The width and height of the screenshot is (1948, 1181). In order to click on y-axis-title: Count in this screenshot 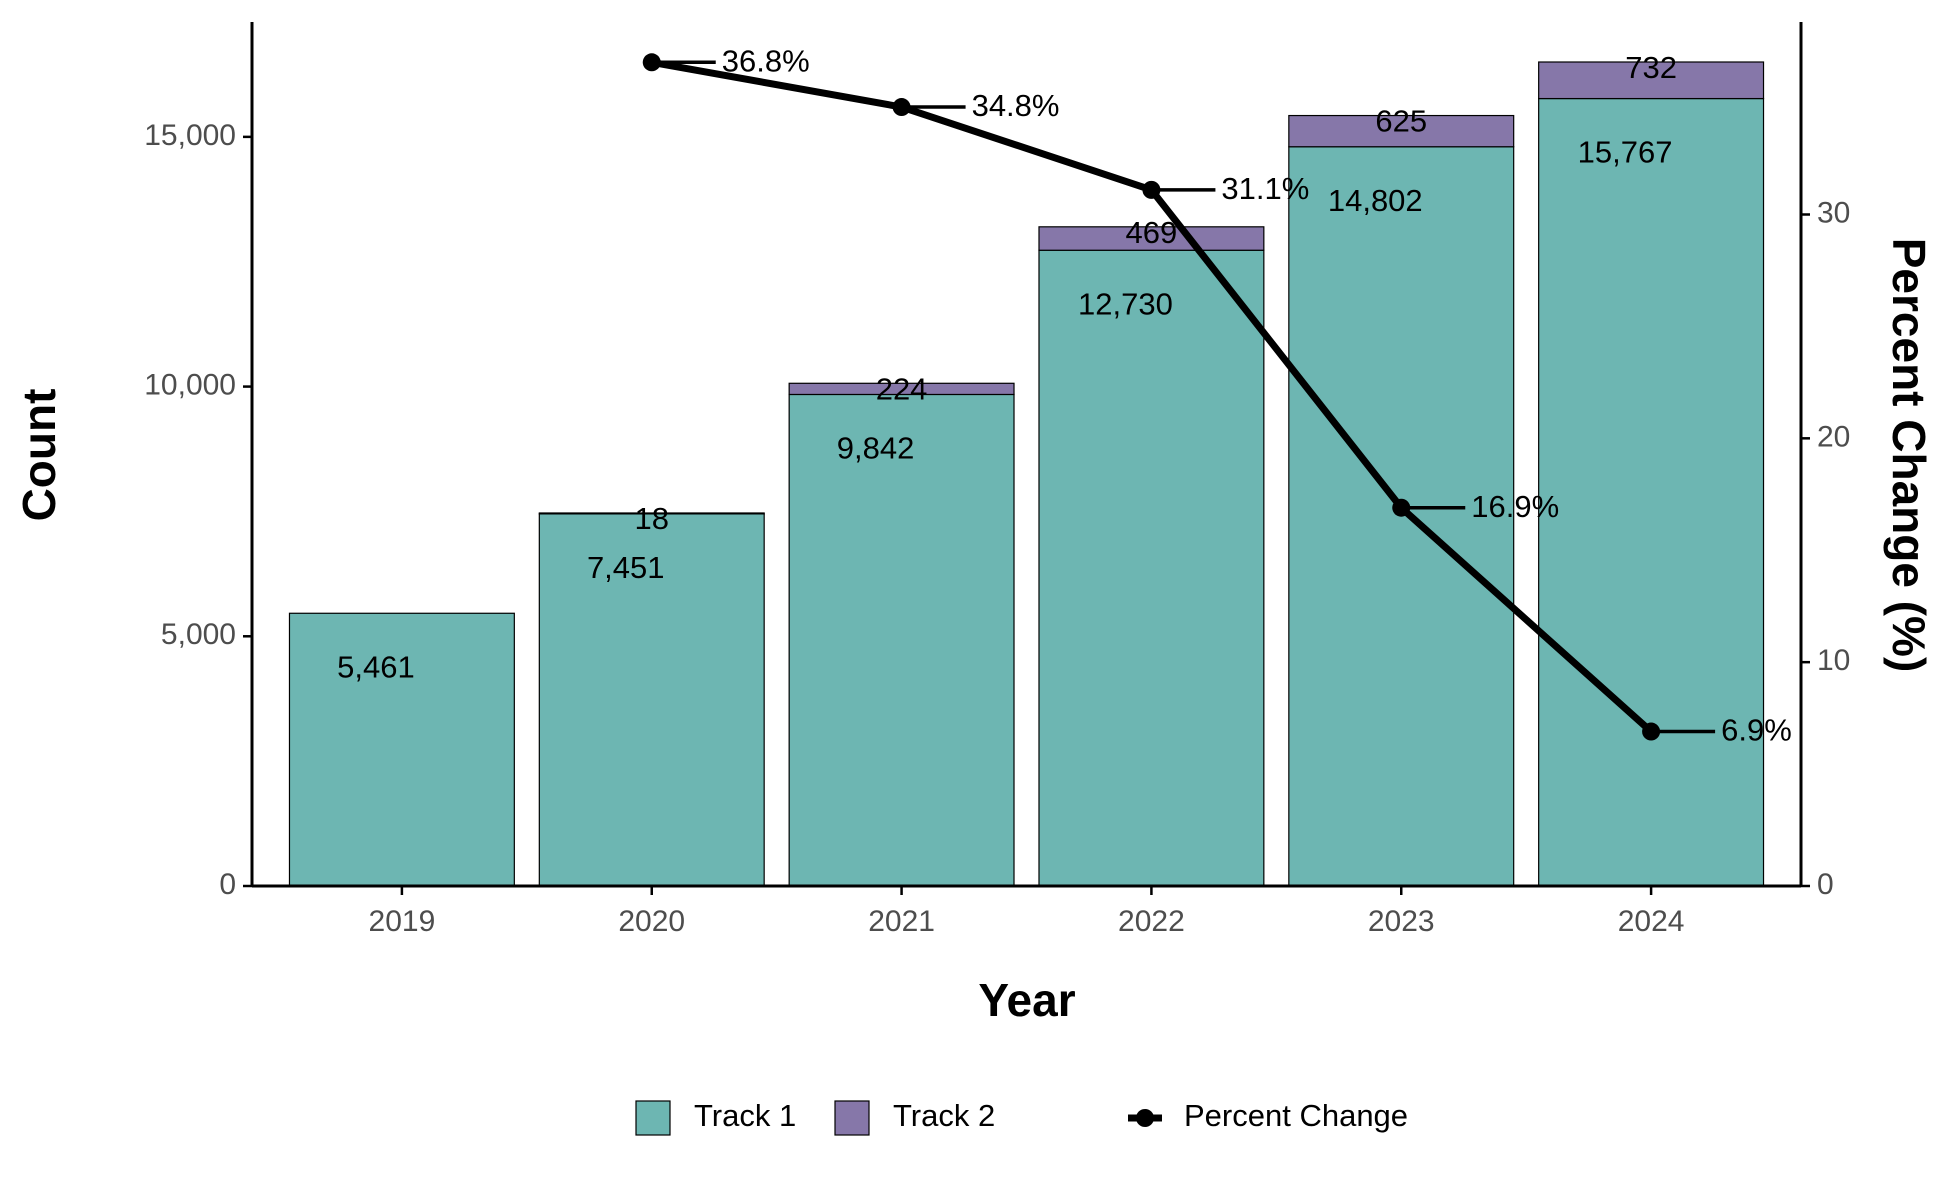, I will do `click(39, 455)`.